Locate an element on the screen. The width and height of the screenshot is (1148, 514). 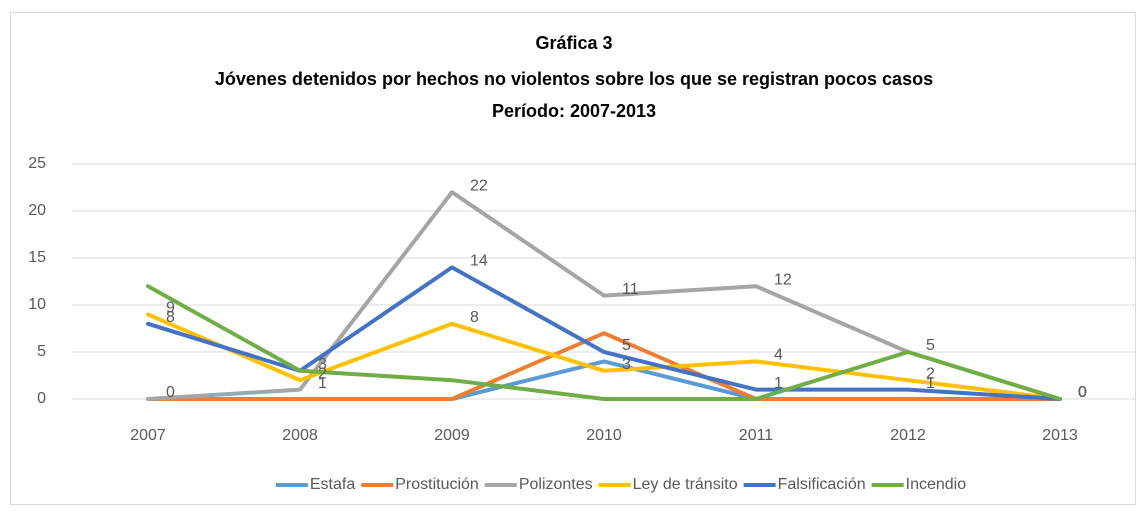
x-tick-label: 2013 is located at coordinates (1060, 435).